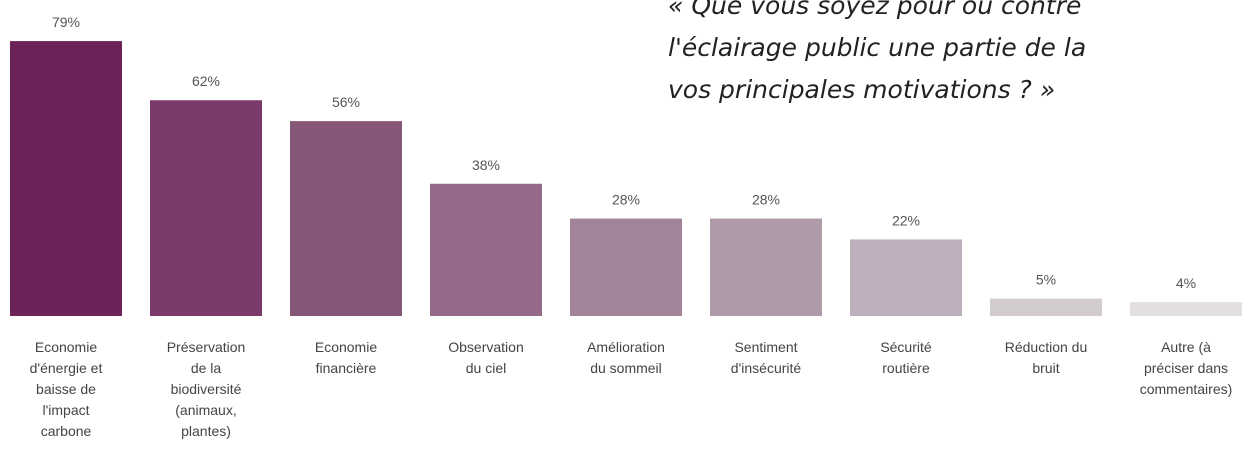 The height and width of the screenshot is (464, 1252). What do you see at coordinates (1186, 347) in the screenshot?
I see `x-tick-label: Autre (à` at bounding box center [1186, 347].